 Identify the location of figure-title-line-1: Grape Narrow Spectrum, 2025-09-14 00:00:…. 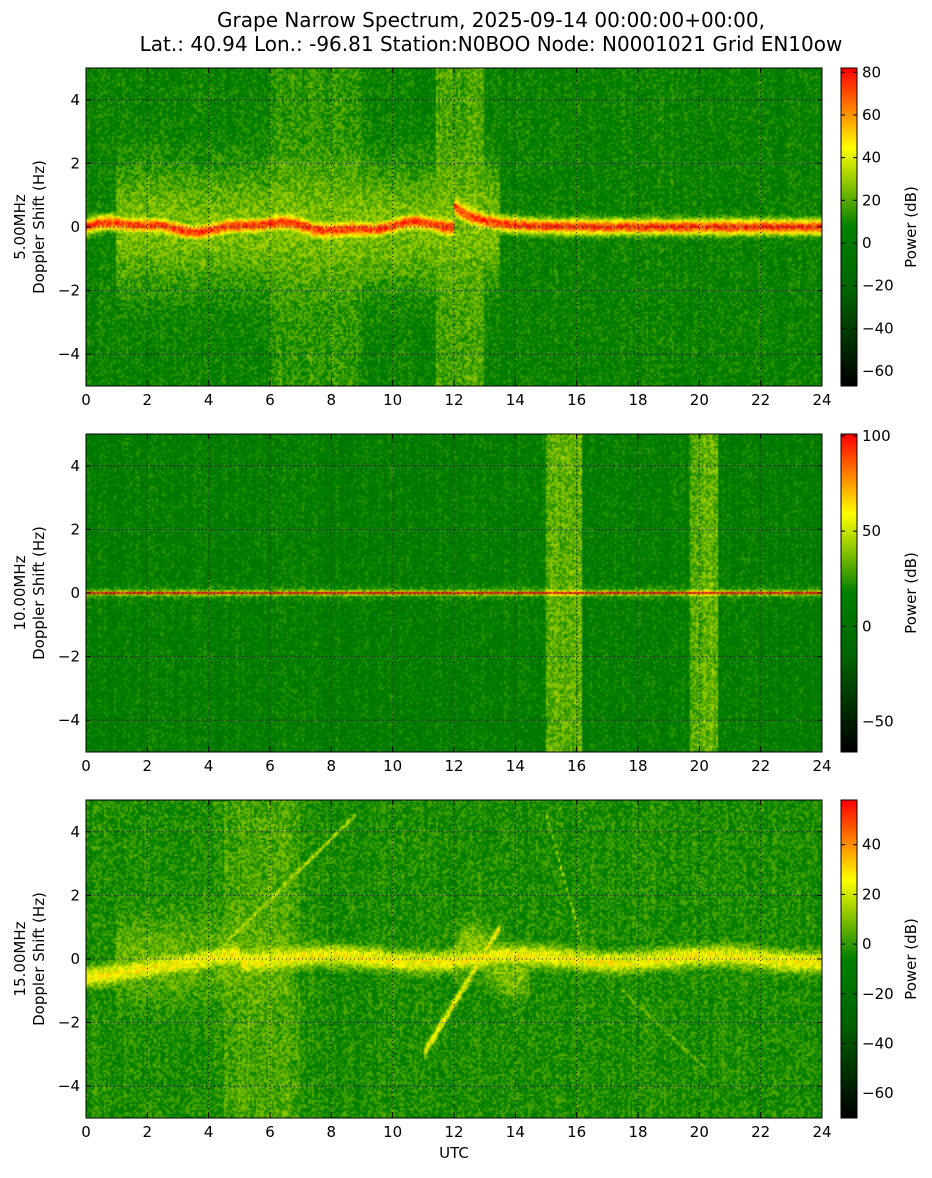
(491, 20).